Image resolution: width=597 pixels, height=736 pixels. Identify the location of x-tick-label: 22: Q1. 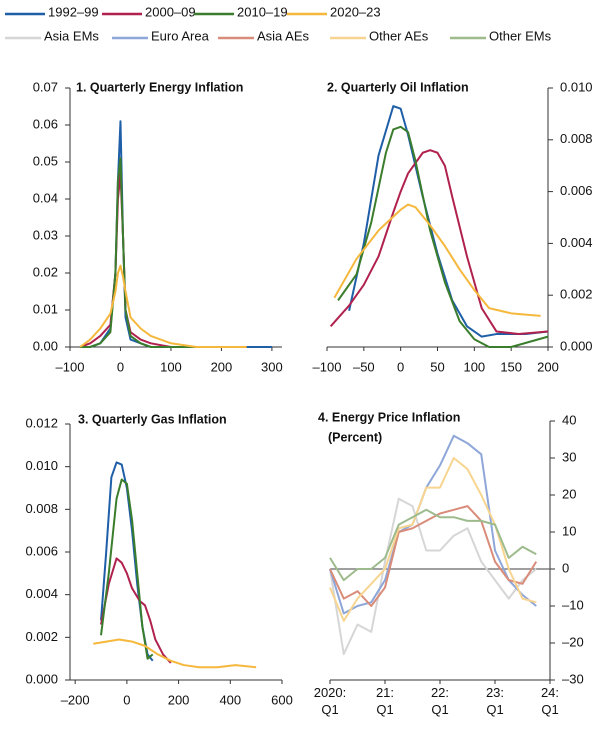
(440, 701).